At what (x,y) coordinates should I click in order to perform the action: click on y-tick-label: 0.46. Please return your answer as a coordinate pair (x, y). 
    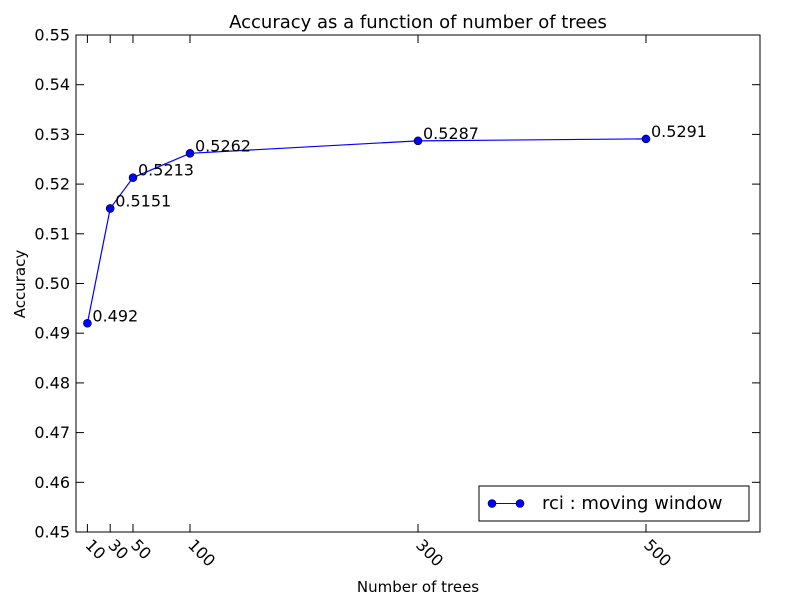
    Looking at the image, I should click on (52, 482).